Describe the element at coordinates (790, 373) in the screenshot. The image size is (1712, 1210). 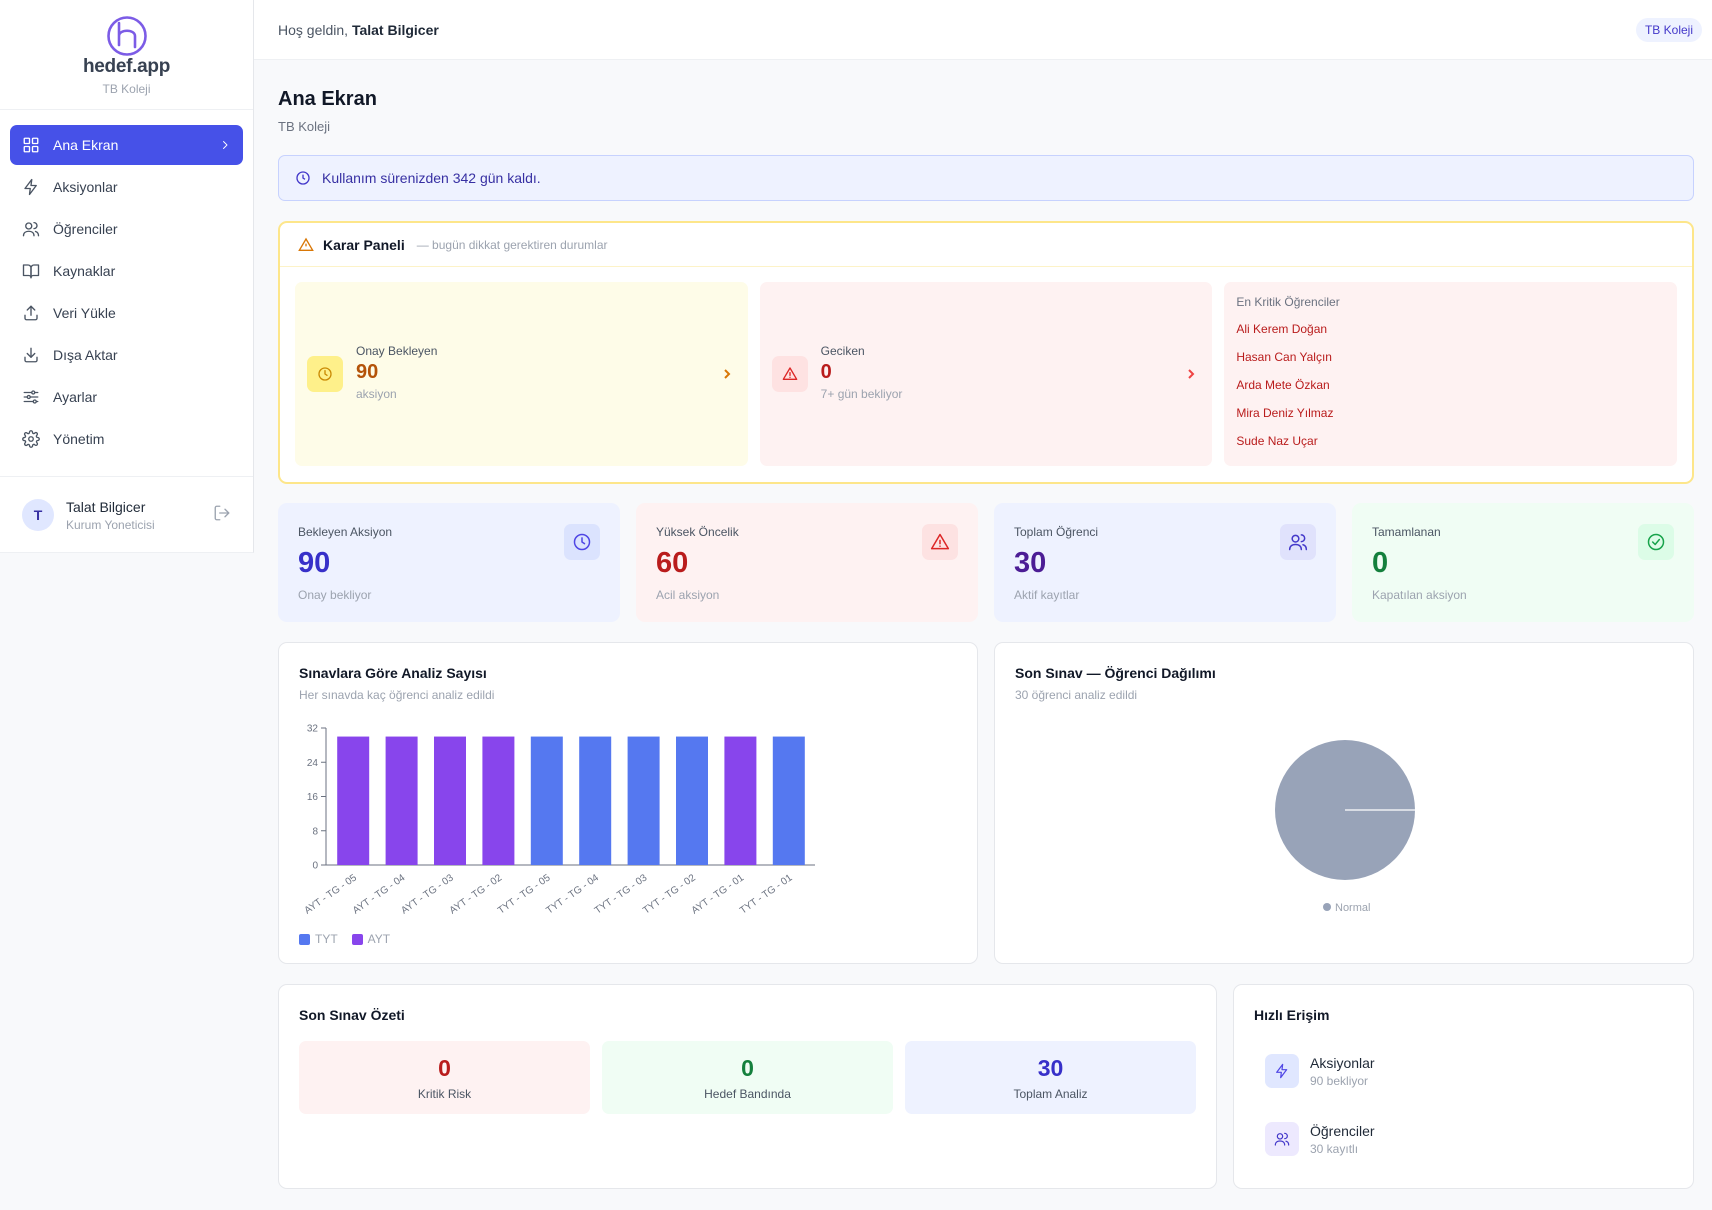
I see `warning-icon` at that location.